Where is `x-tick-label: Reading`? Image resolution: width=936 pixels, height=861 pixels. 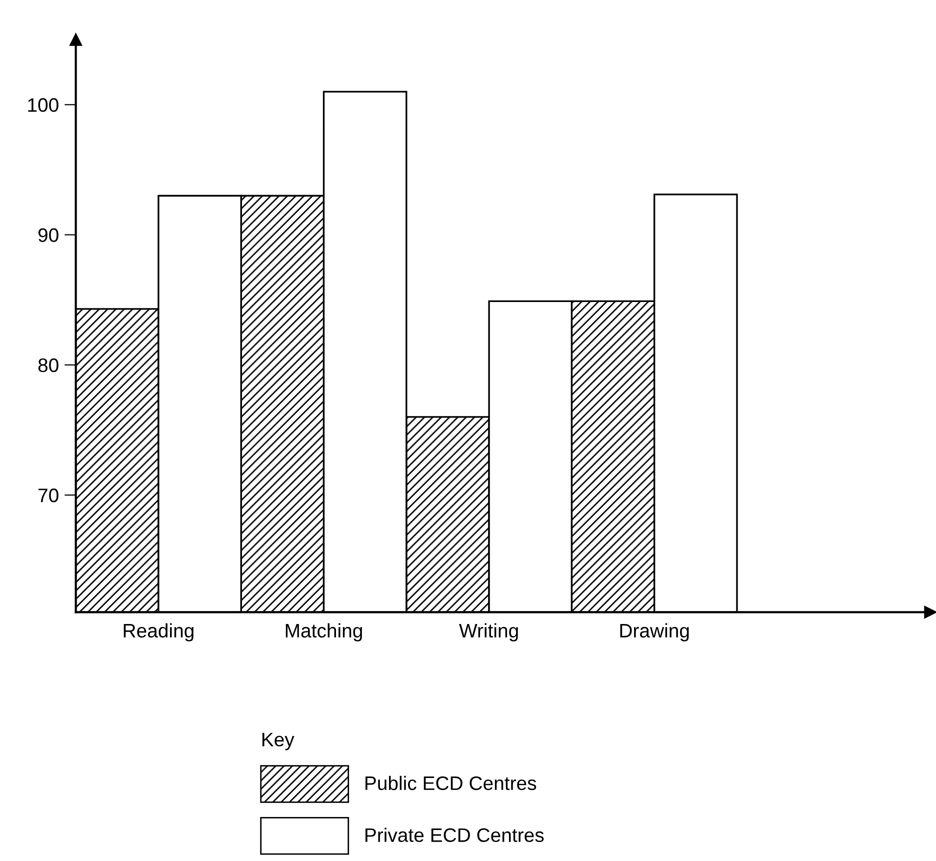
x-tick-label: Reading is located at coordinates (159, 632).